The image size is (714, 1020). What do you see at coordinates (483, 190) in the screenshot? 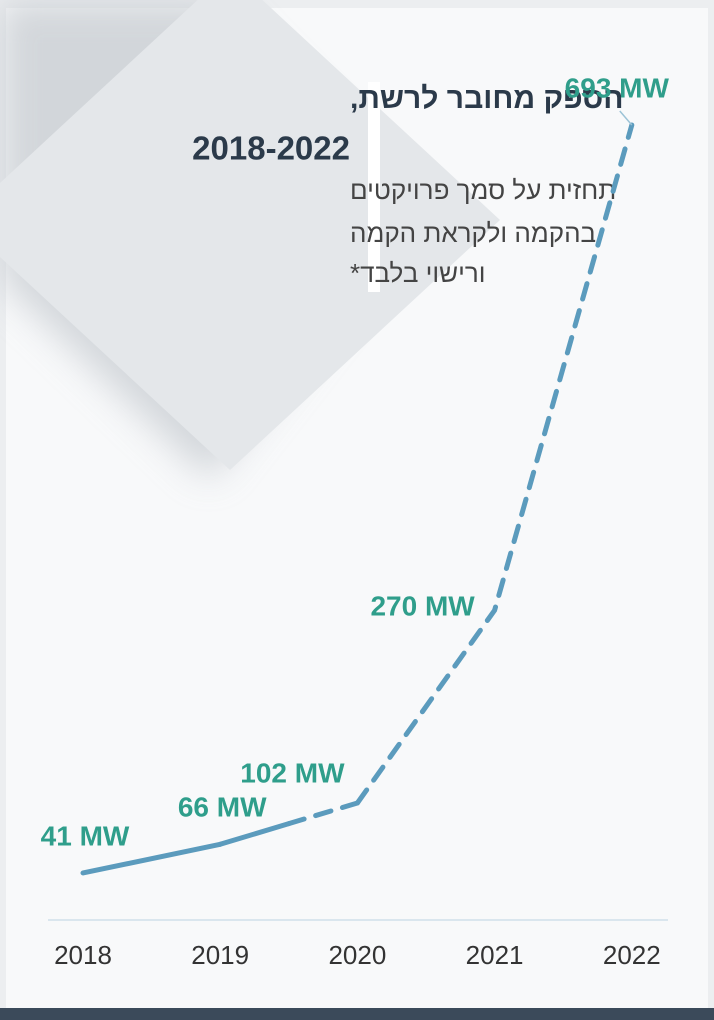
I see `subtitle: תחזית על סמך פרויקטים` at bounding box center [483, 190].